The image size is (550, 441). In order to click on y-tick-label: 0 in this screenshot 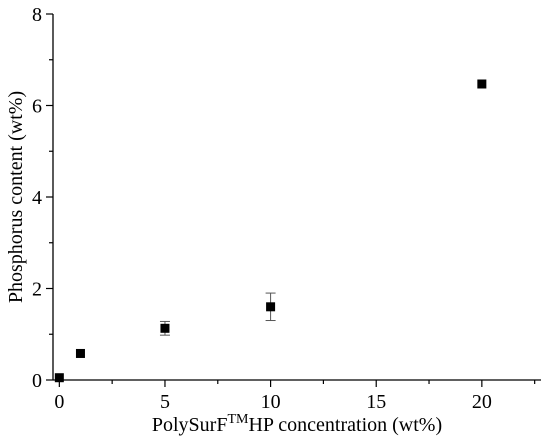, I will do `click(37, 381)`.